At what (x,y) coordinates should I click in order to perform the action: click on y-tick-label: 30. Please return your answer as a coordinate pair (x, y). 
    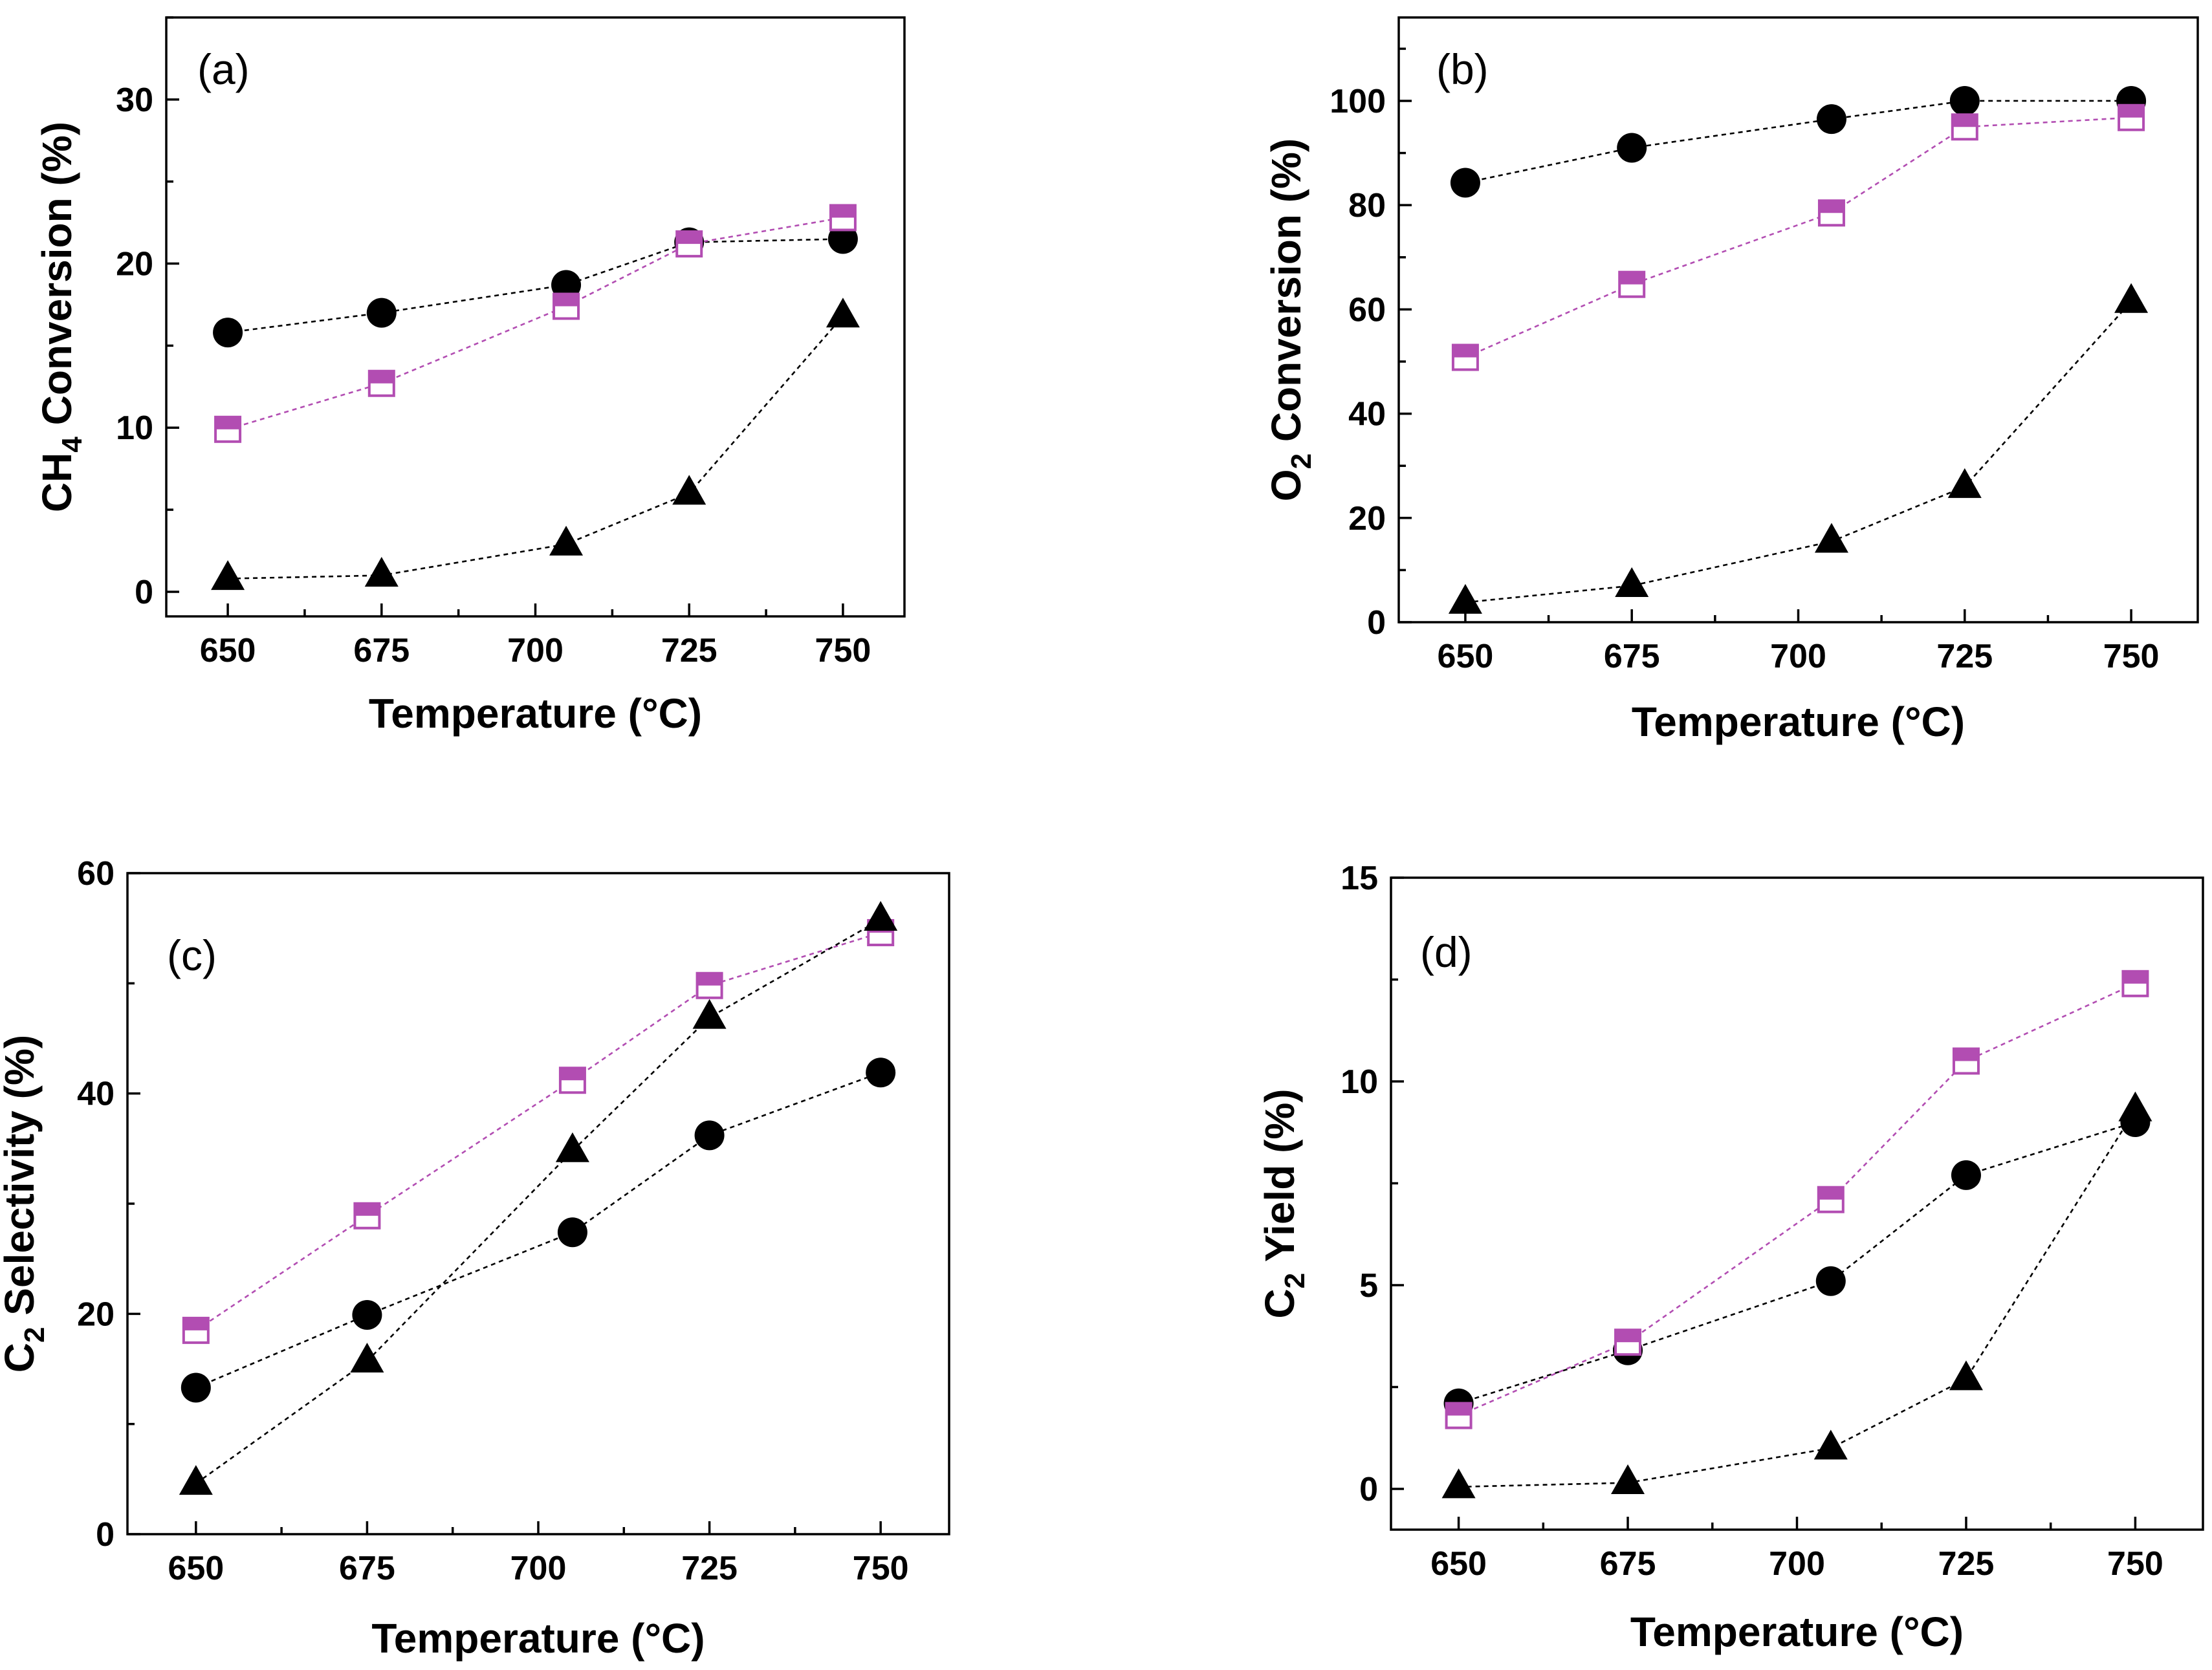
    Looking at the image, I should click on (134, 100).